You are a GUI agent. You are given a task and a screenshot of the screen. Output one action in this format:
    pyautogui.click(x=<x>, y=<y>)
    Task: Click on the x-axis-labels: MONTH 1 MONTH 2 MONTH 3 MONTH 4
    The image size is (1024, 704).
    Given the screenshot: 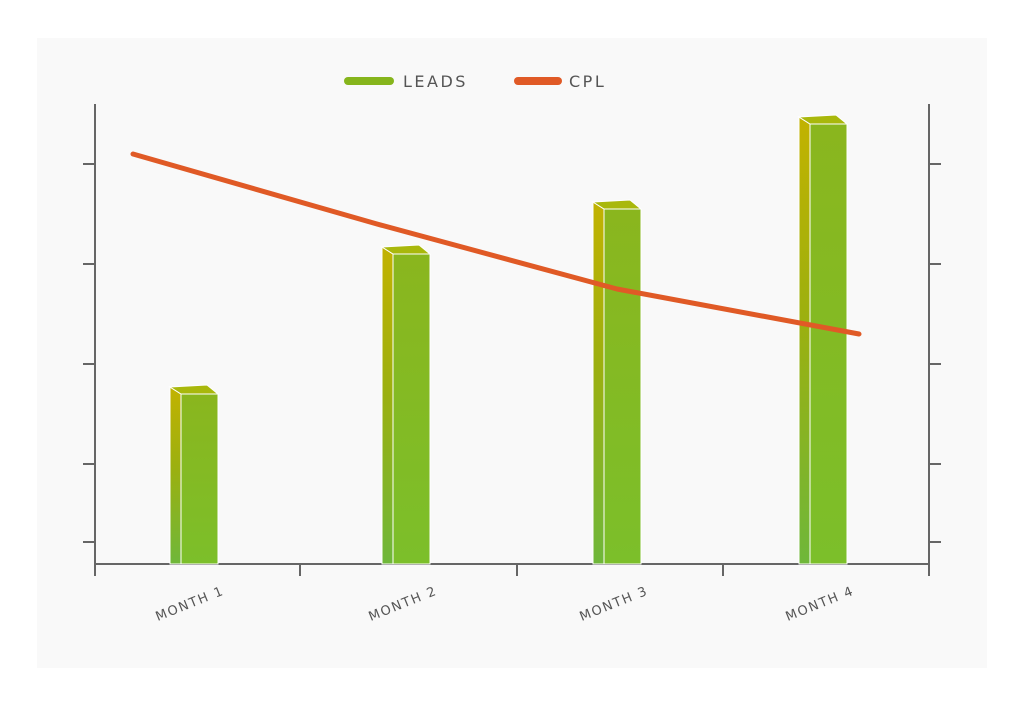 What is the action you would take?
    pyautogui.click(x=505, y=604)
    